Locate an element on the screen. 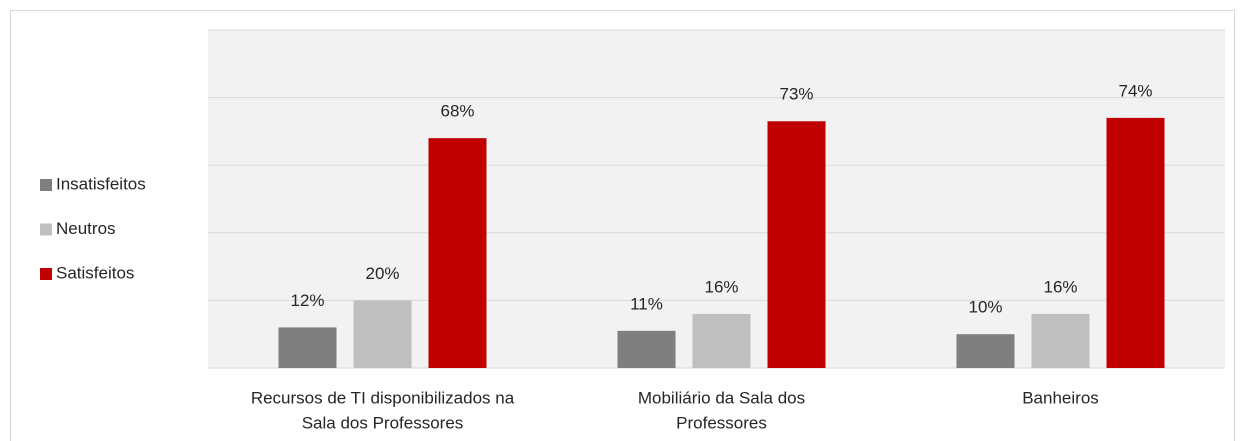 The height and width of the screenshot is (441, 1245). data-label: 20% is located at coordinates (382, 273).